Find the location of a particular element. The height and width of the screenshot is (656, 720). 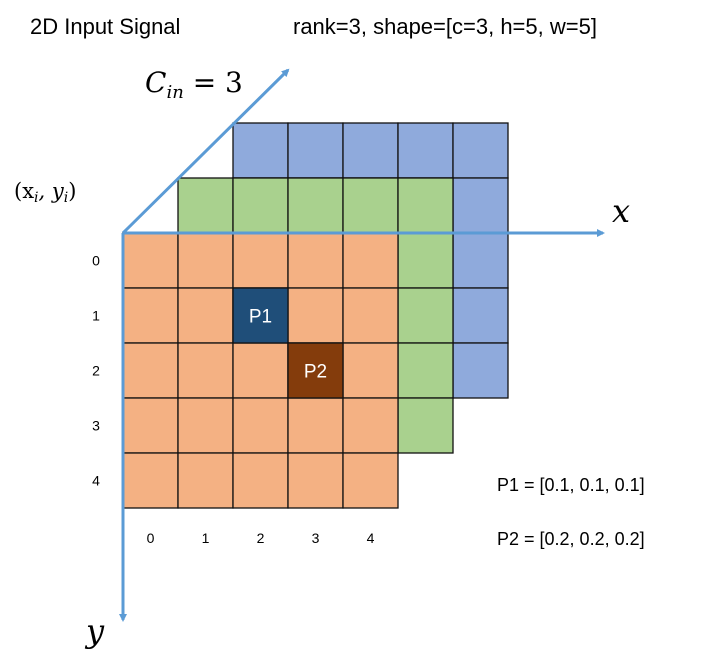

col-tick: 3 is located at coordinates (316, 538).